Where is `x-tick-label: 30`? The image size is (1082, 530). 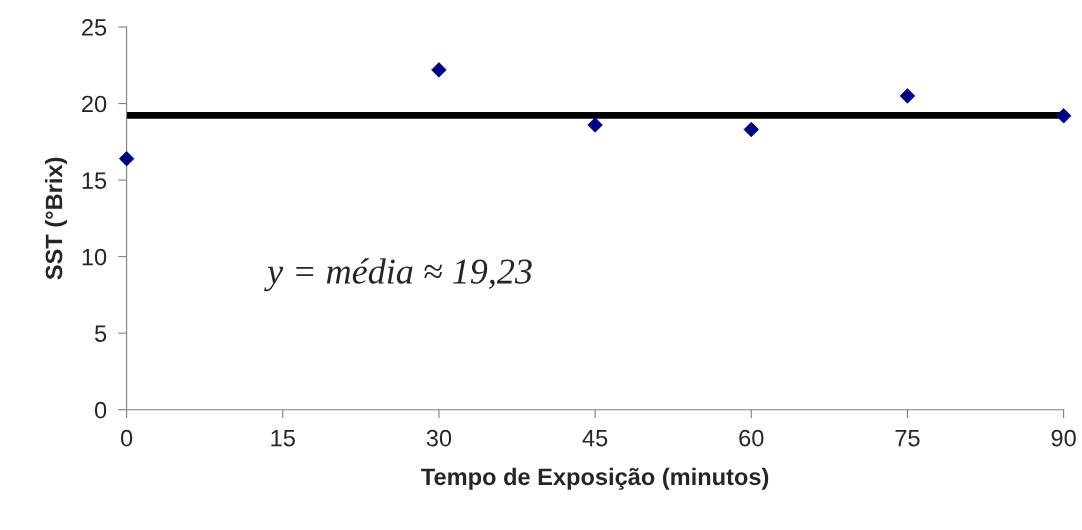
x-tick-label: 30 is located at coordinates (439, 438).